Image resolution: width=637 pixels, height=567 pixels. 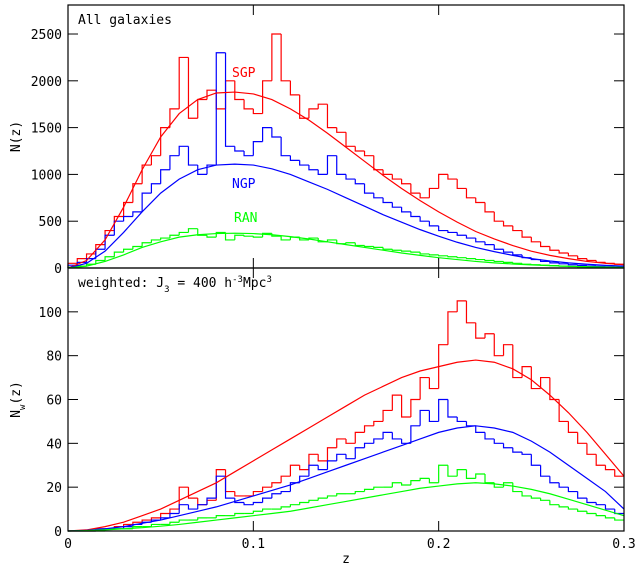 What do you see at coordinates (244, 73) in the screenshot?
I see `series-label: SGP` at bounding box center [244, 73].